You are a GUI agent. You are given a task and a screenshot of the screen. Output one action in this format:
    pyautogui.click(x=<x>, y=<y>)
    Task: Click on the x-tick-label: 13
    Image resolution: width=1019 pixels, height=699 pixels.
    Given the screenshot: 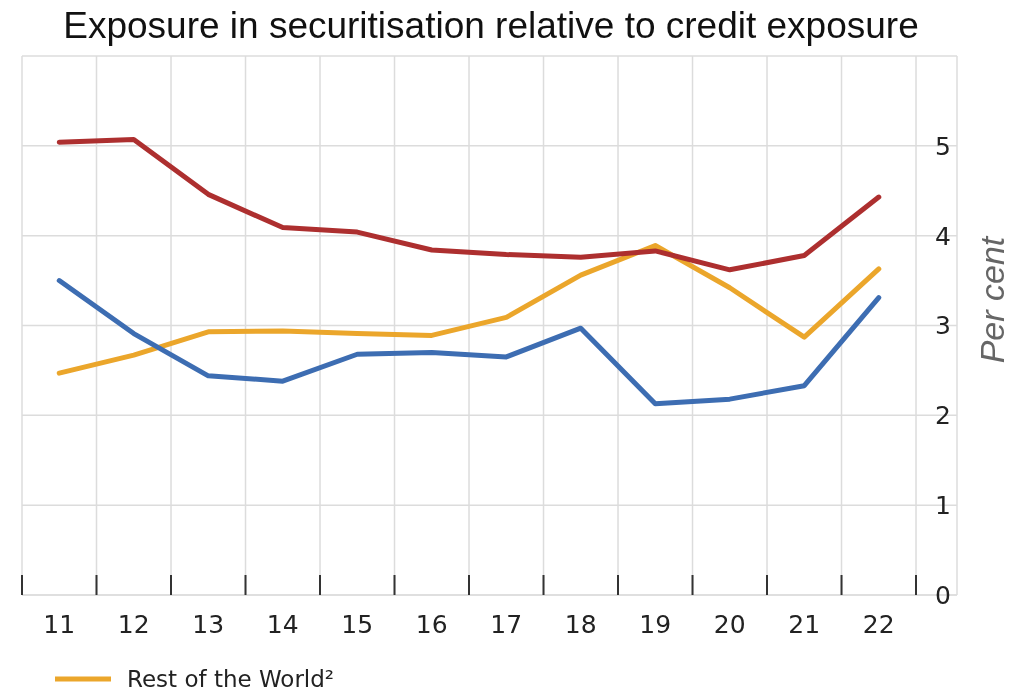 What is the action you would take?
    pyautogui.click(x=208, y=624)
    